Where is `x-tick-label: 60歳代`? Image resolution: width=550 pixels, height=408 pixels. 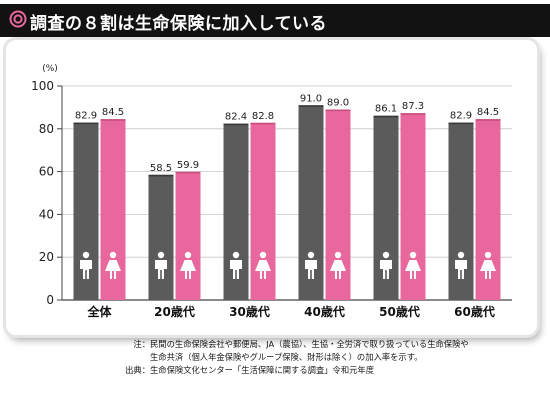
x-tick-label: 60歳代 is located at coordinates (474, 311).